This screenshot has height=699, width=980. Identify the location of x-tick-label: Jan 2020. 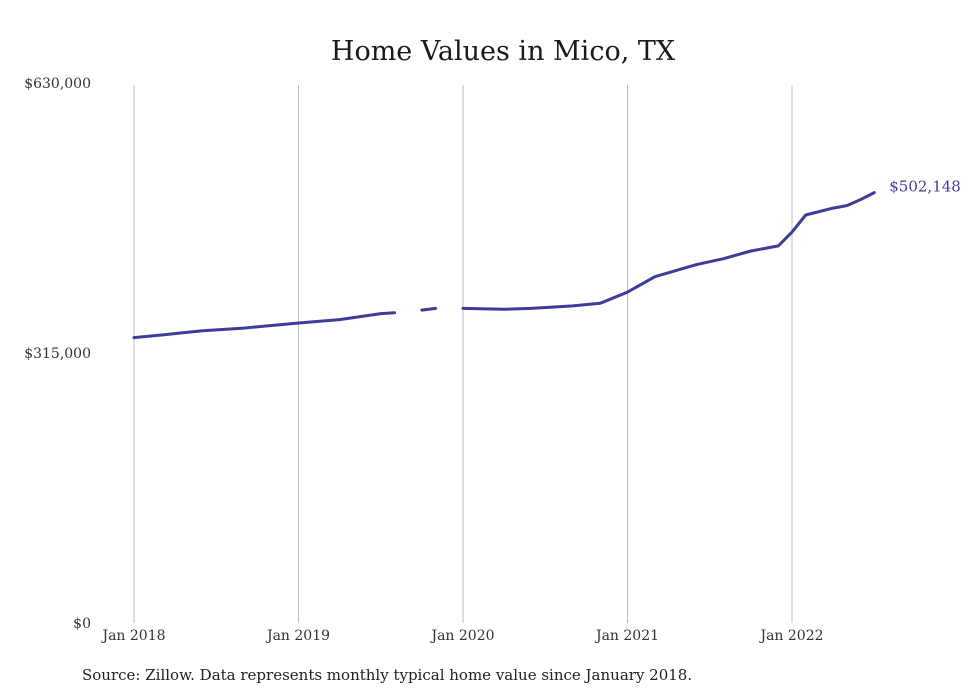
(461, 636).